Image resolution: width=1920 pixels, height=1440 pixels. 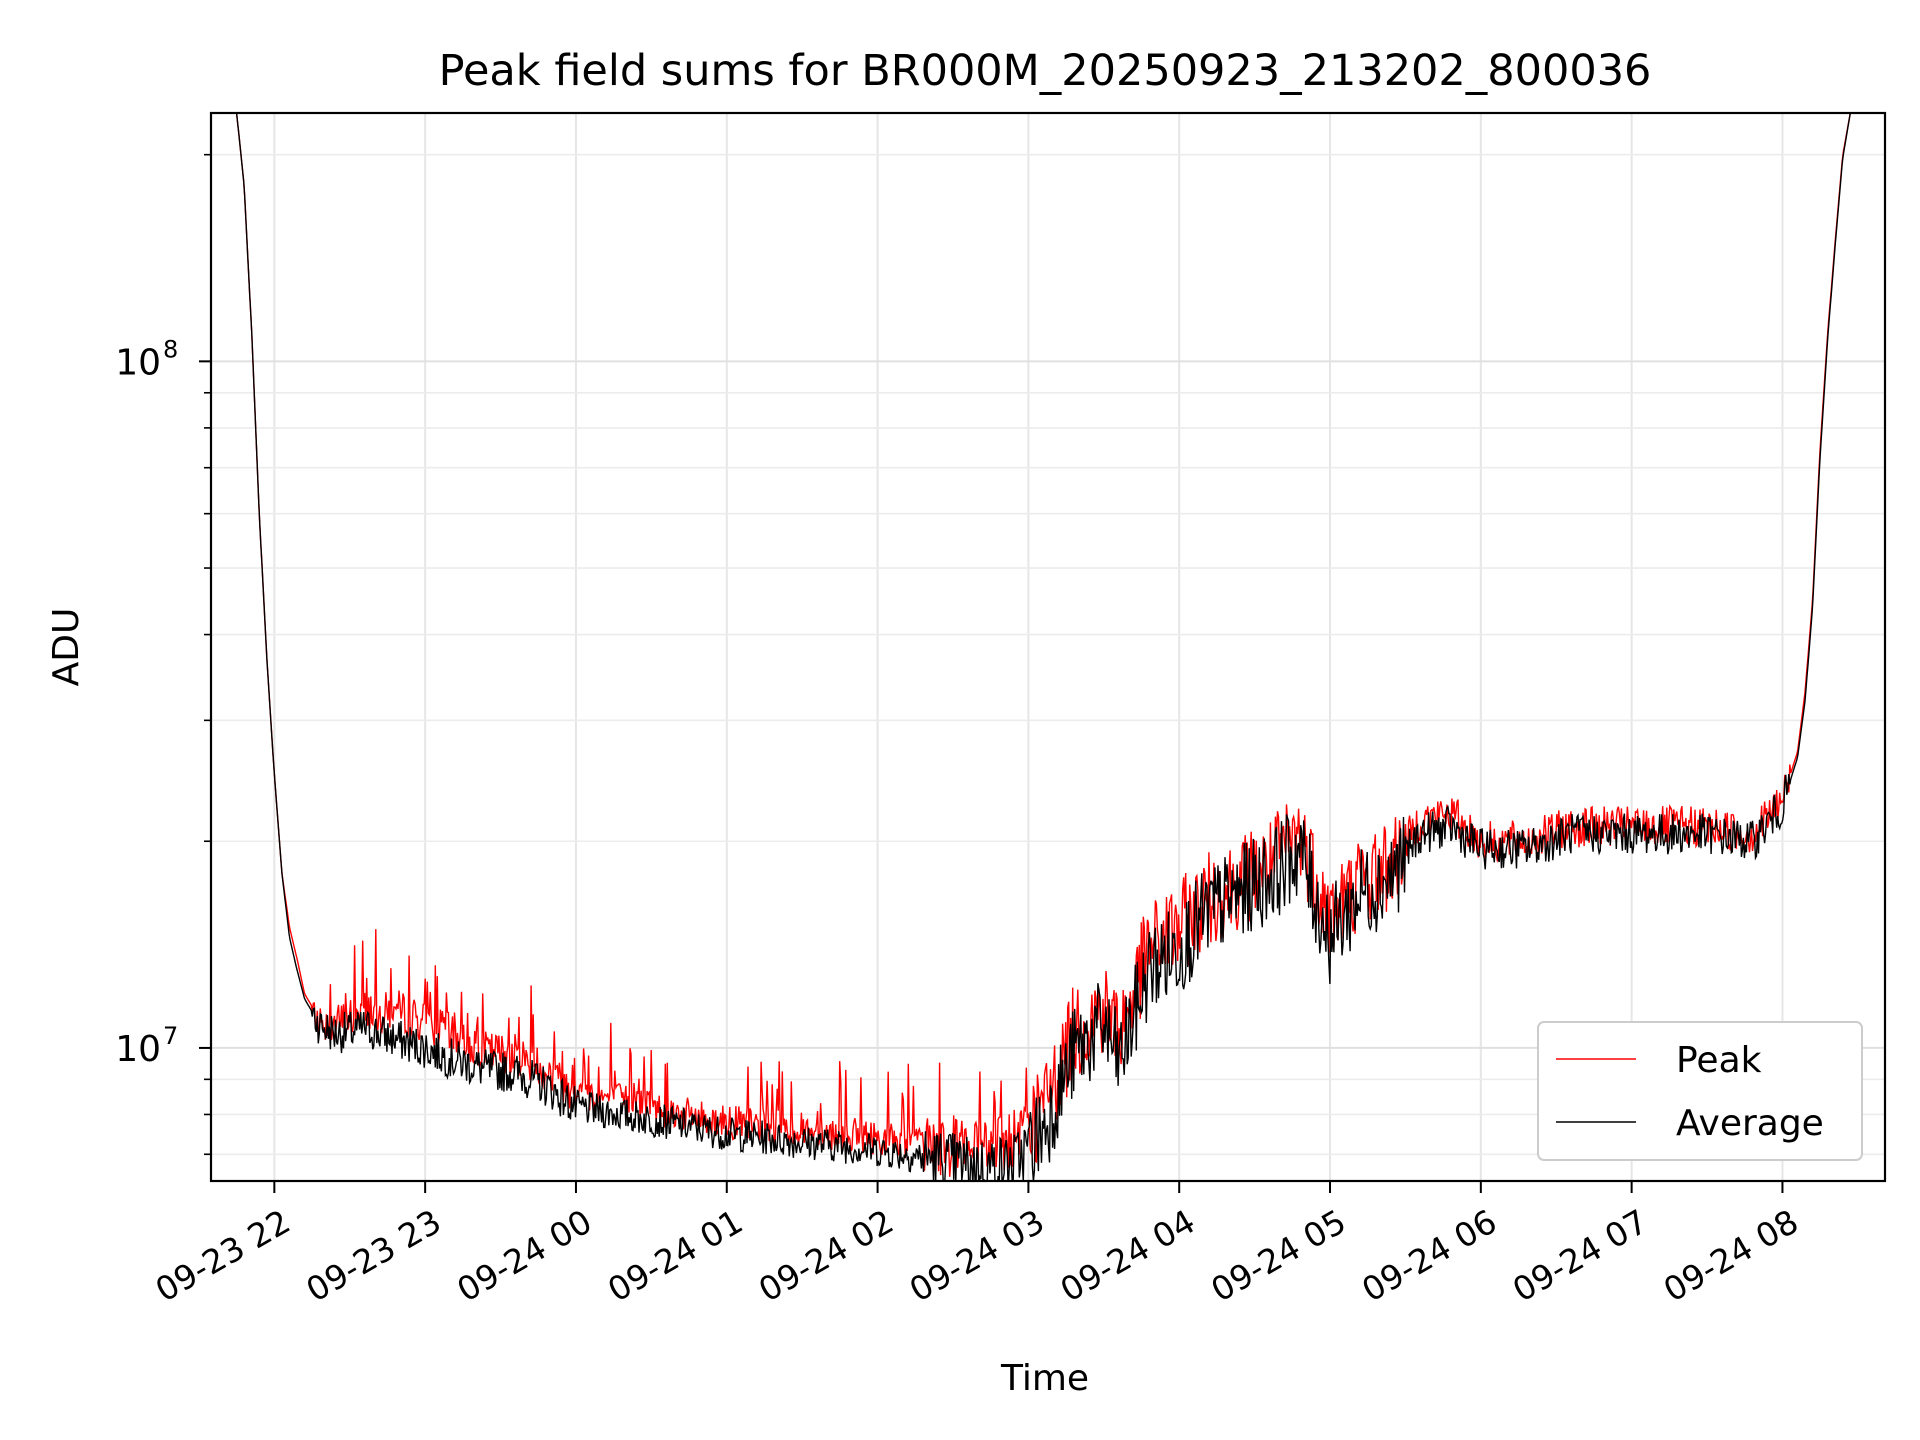 I want to click on y-tick-exponent: 7, so click(x=170, y=1036).